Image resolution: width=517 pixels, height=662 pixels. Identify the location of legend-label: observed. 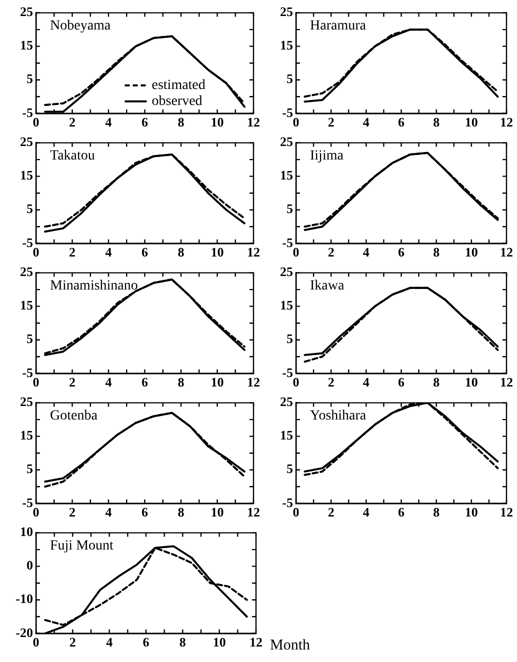
(177, 102).